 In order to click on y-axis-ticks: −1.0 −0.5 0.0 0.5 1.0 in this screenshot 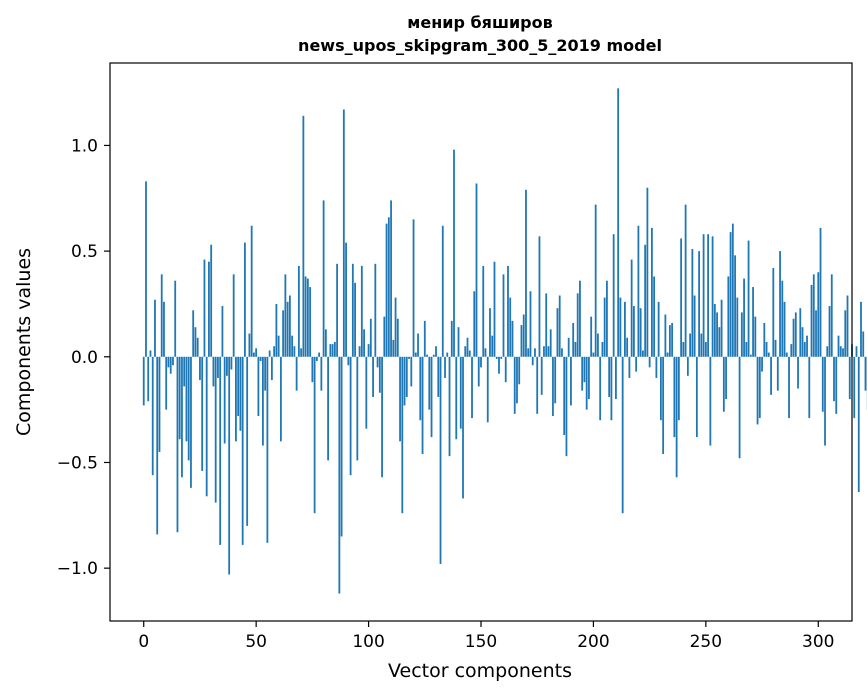, I will do `click(83, 357)`.